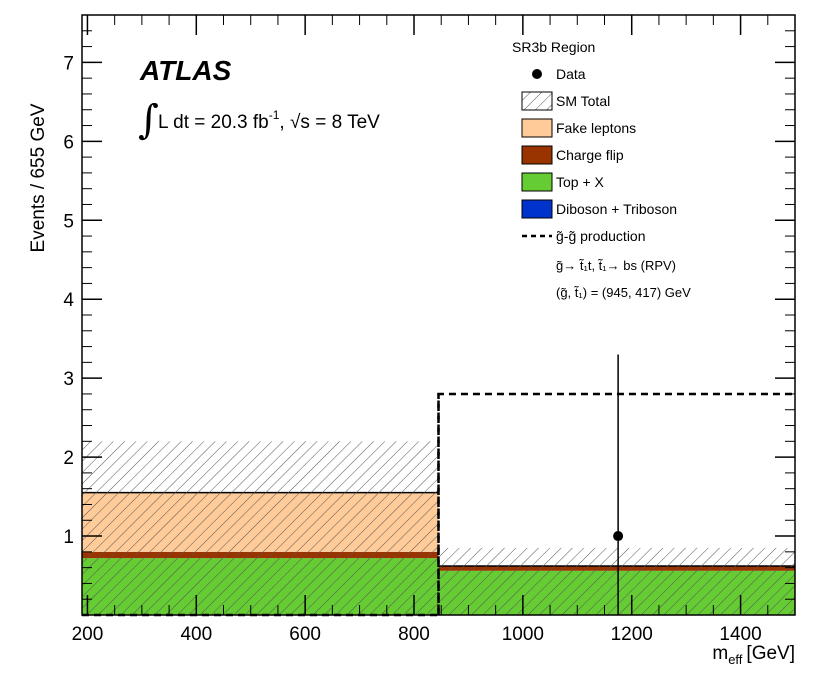  Describe the element at coordinates (735, 659) in the screenshot. I see `x-axis-subscript: eff` at that location.